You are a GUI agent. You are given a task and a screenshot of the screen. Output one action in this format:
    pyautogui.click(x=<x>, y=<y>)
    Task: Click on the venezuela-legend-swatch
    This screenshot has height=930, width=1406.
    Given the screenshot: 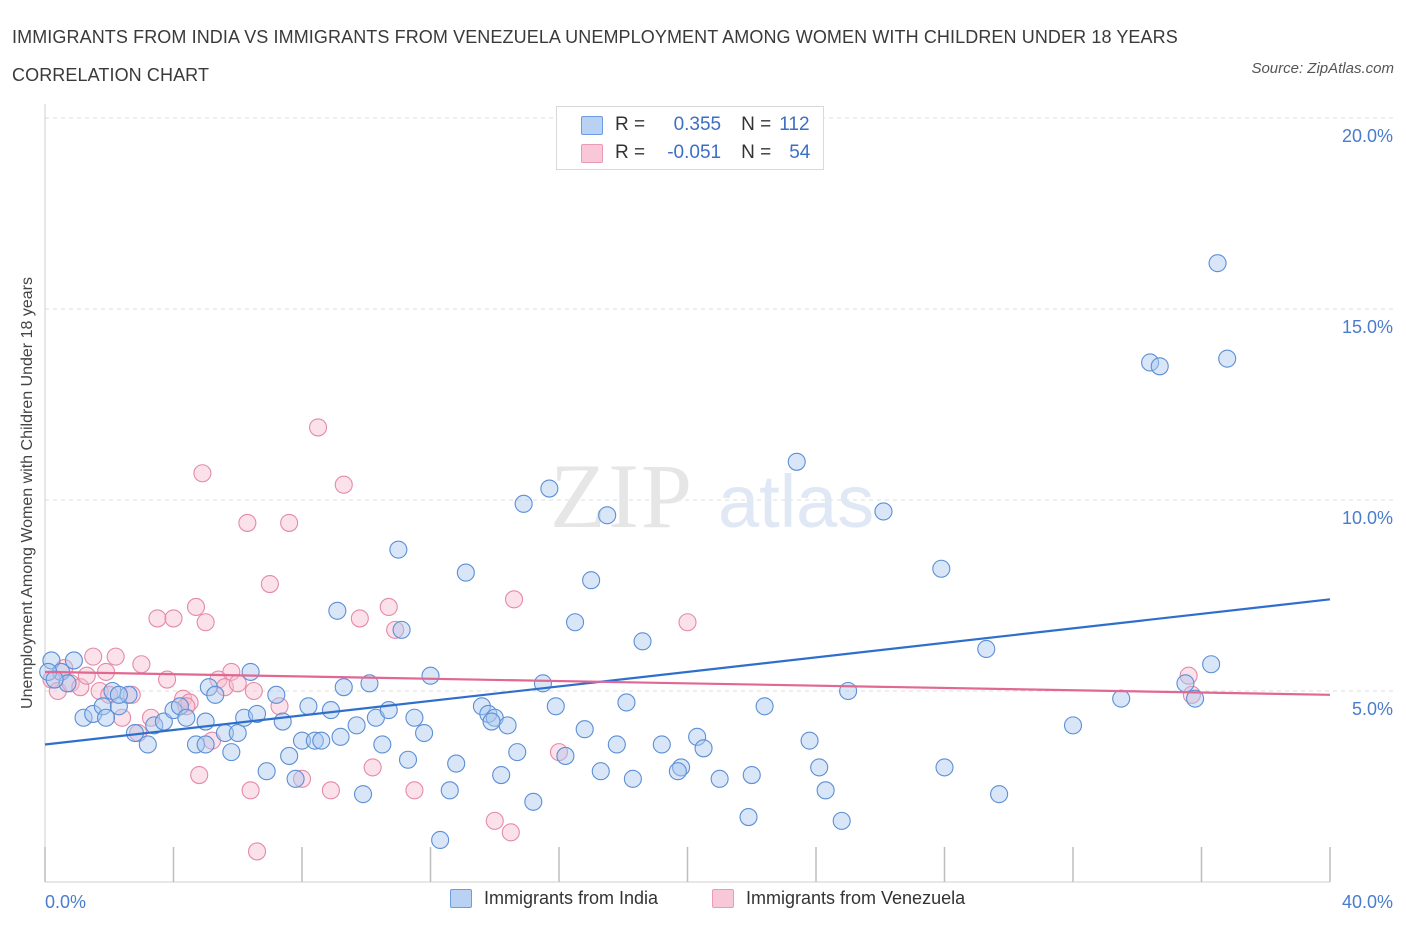 What is the action you would take?
    pyautogui.click(x=723, y=898)
    